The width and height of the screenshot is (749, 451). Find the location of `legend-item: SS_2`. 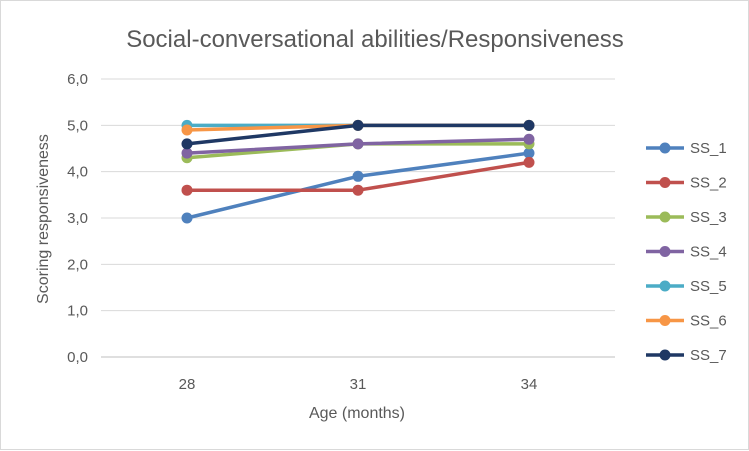

legend-item: SS_2 is located at coordinates (686, 183).